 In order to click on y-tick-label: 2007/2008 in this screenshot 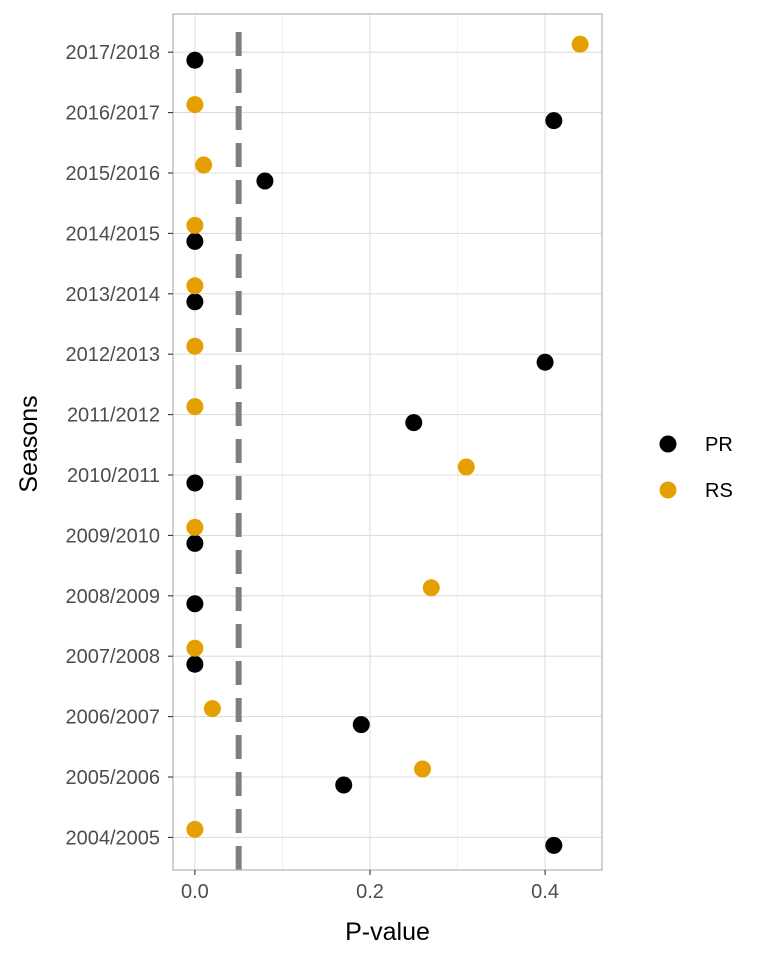, I will do `click(112, 657)`.